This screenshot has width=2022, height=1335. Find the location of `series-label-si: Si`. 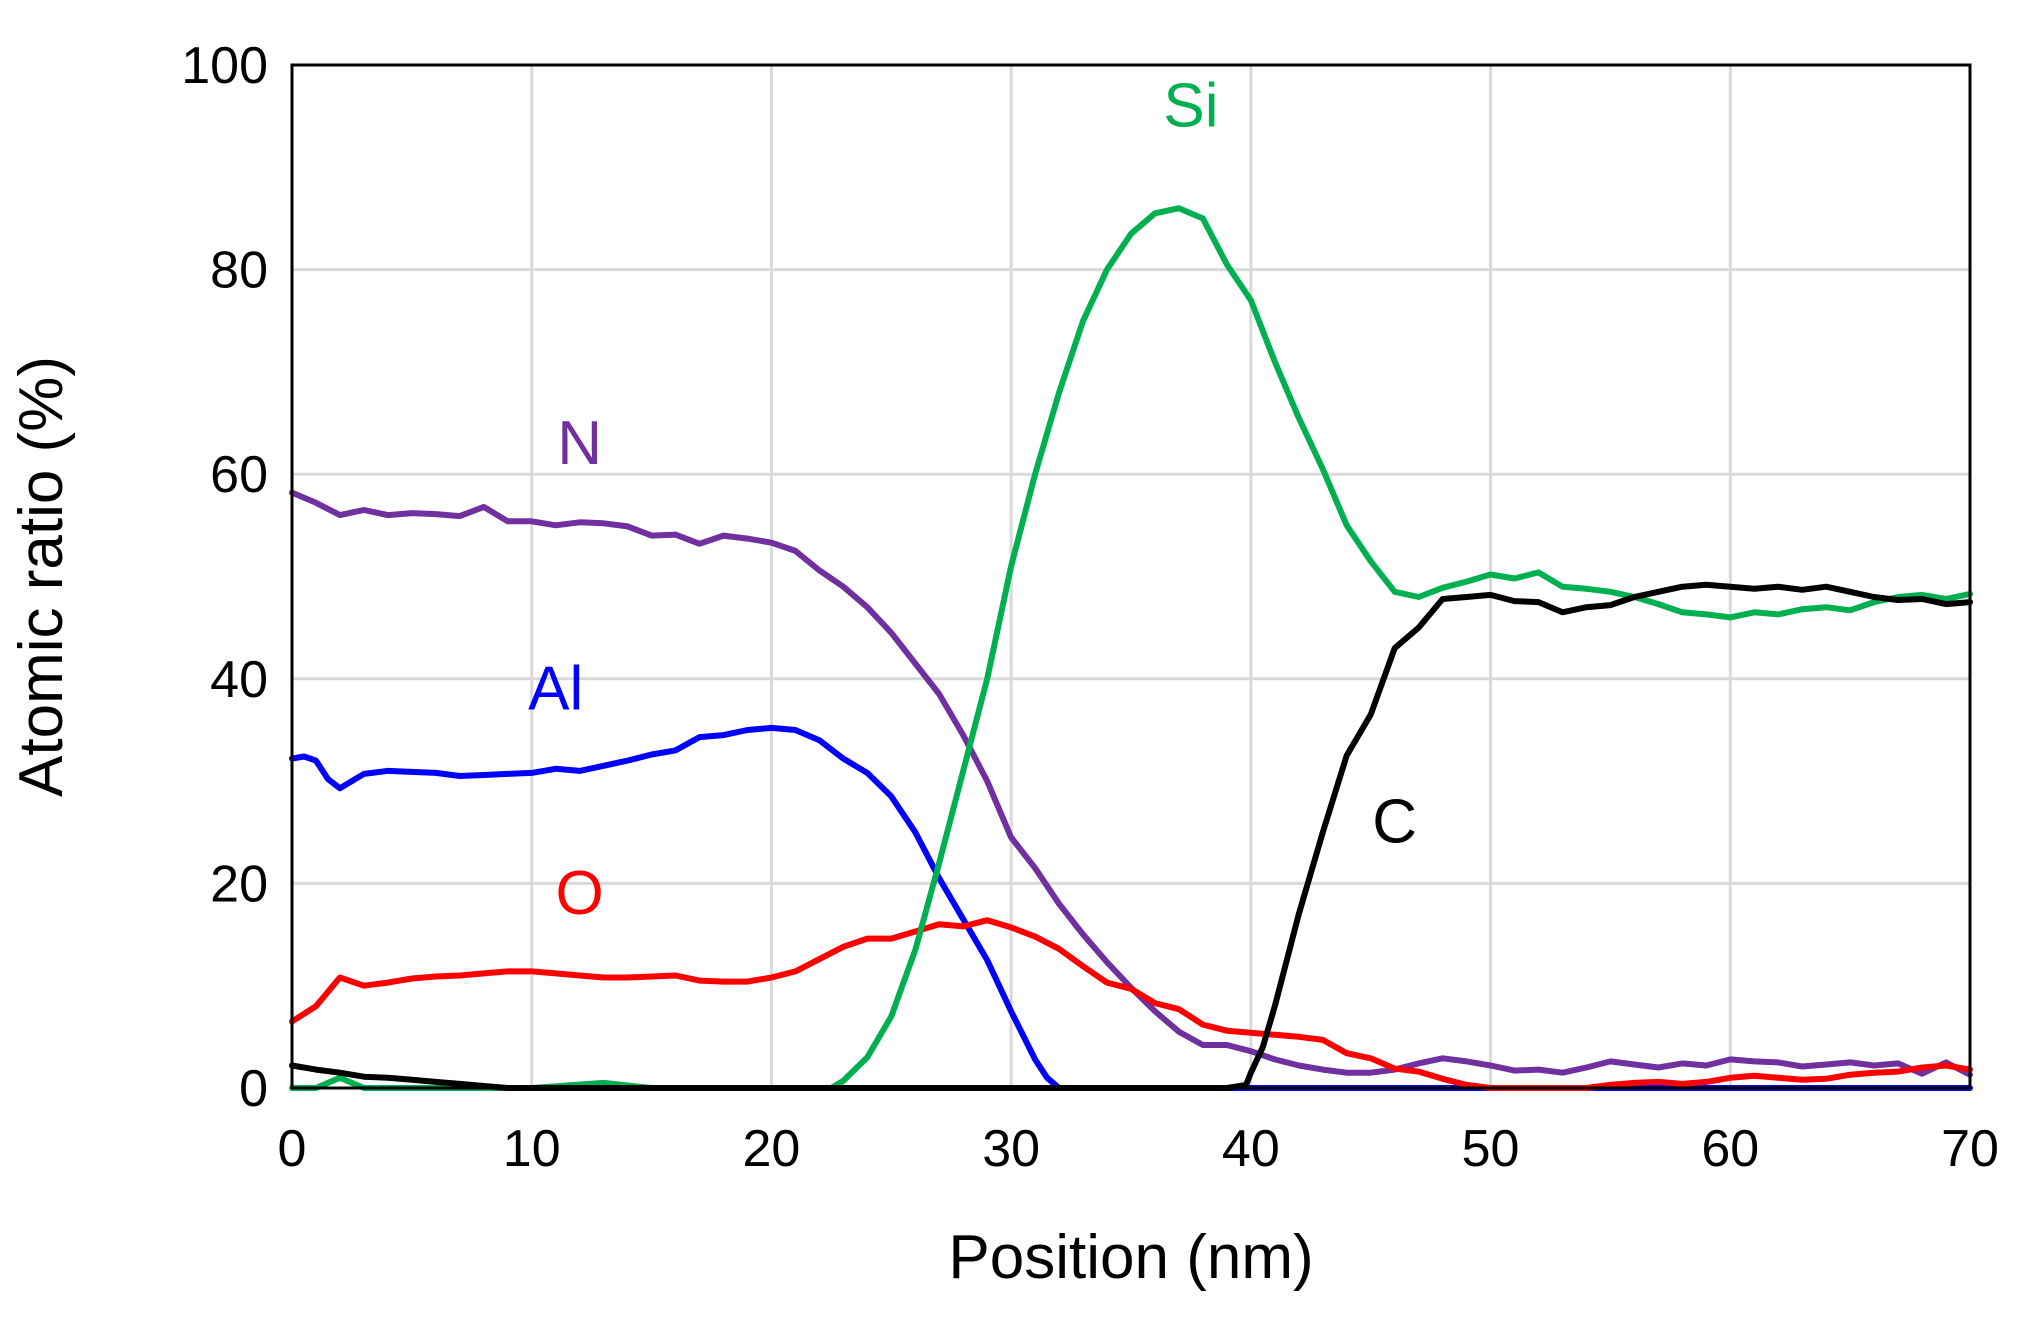

series-label-si: Si is located at coordinates (1190, 105).